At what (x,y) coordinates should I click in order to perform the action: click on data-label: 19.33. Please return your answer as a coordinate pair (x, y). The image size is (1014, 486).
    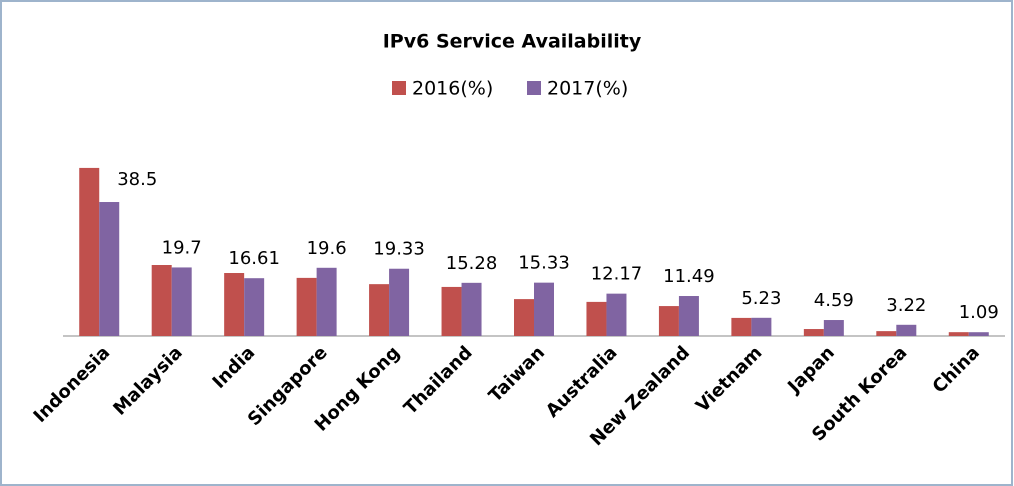
    Looking at the image, I should click on (399, 249).